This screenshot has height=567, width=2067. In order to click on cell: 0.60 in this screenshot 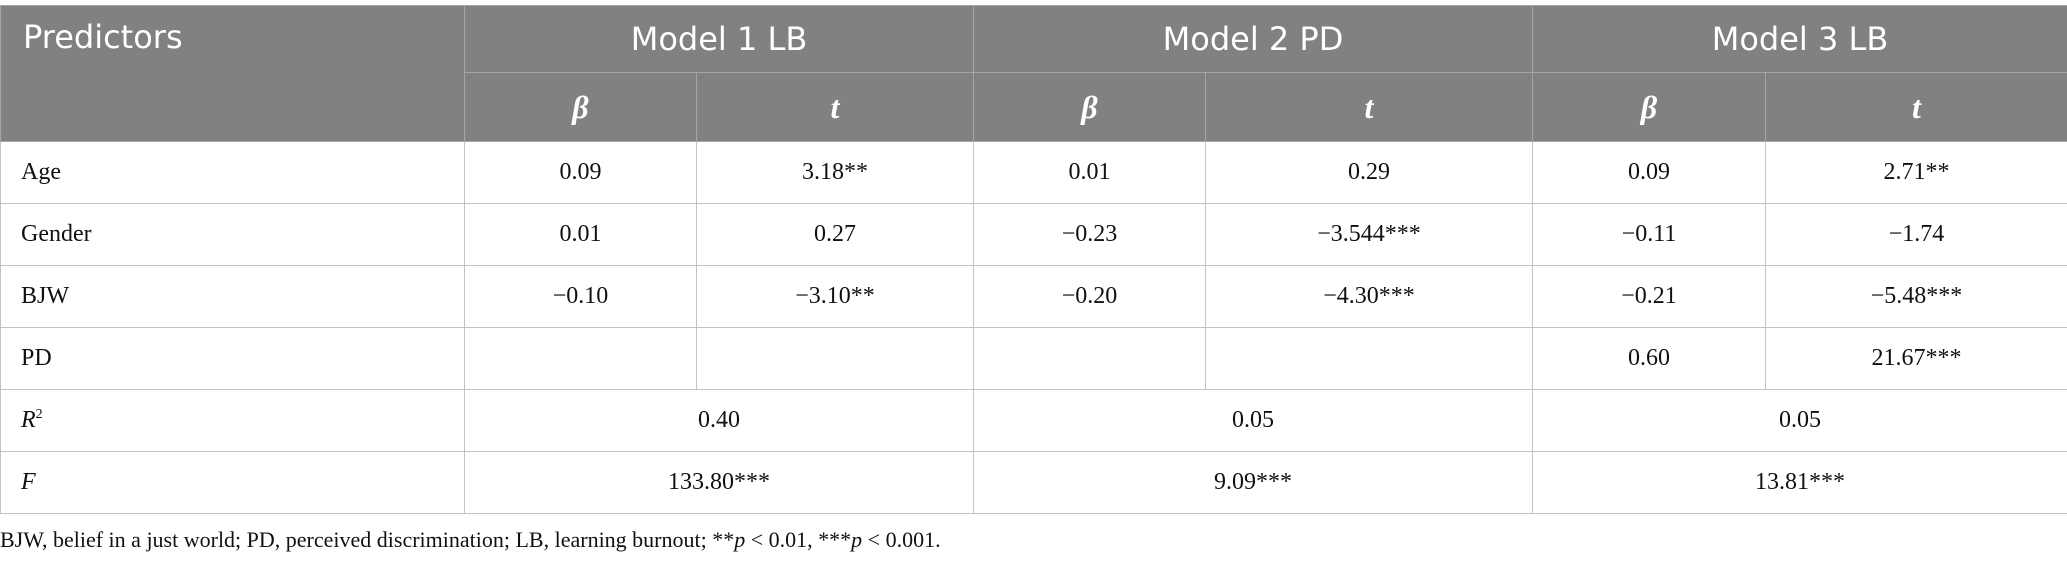, I will do `click(1649, 358)`.